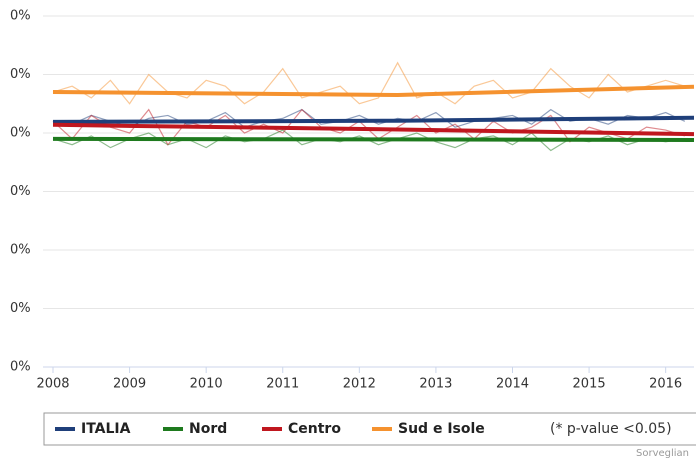  I want to click on x-tick-label: 2015, so click(589, 384).